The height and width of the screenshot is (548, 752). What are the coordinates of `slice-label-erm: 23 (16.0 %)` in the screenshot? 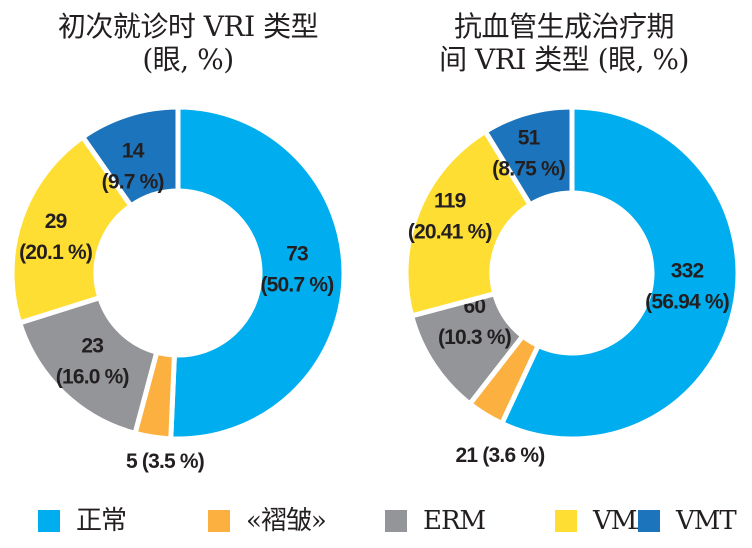 It's located at (92, 362).